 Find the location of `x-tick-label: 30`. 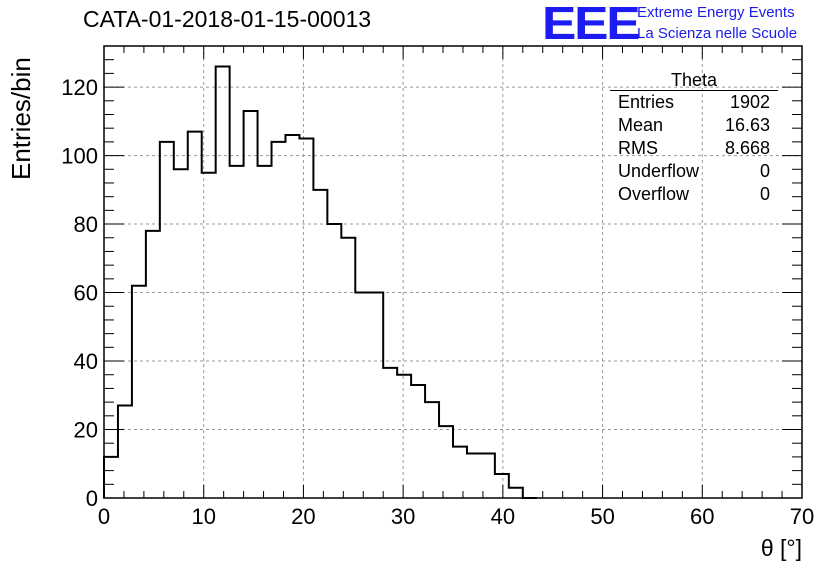

x-tick-label: 30 is located at coordinates (403, 516).